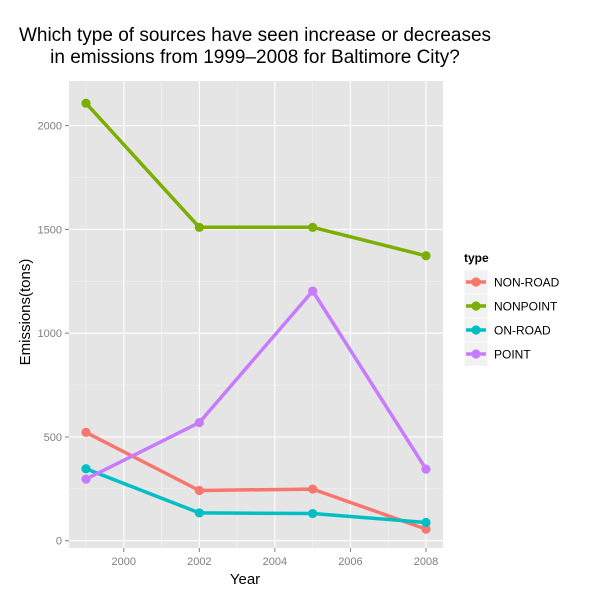  I want to click on x-tick-label: 2000, so click(124, 562).